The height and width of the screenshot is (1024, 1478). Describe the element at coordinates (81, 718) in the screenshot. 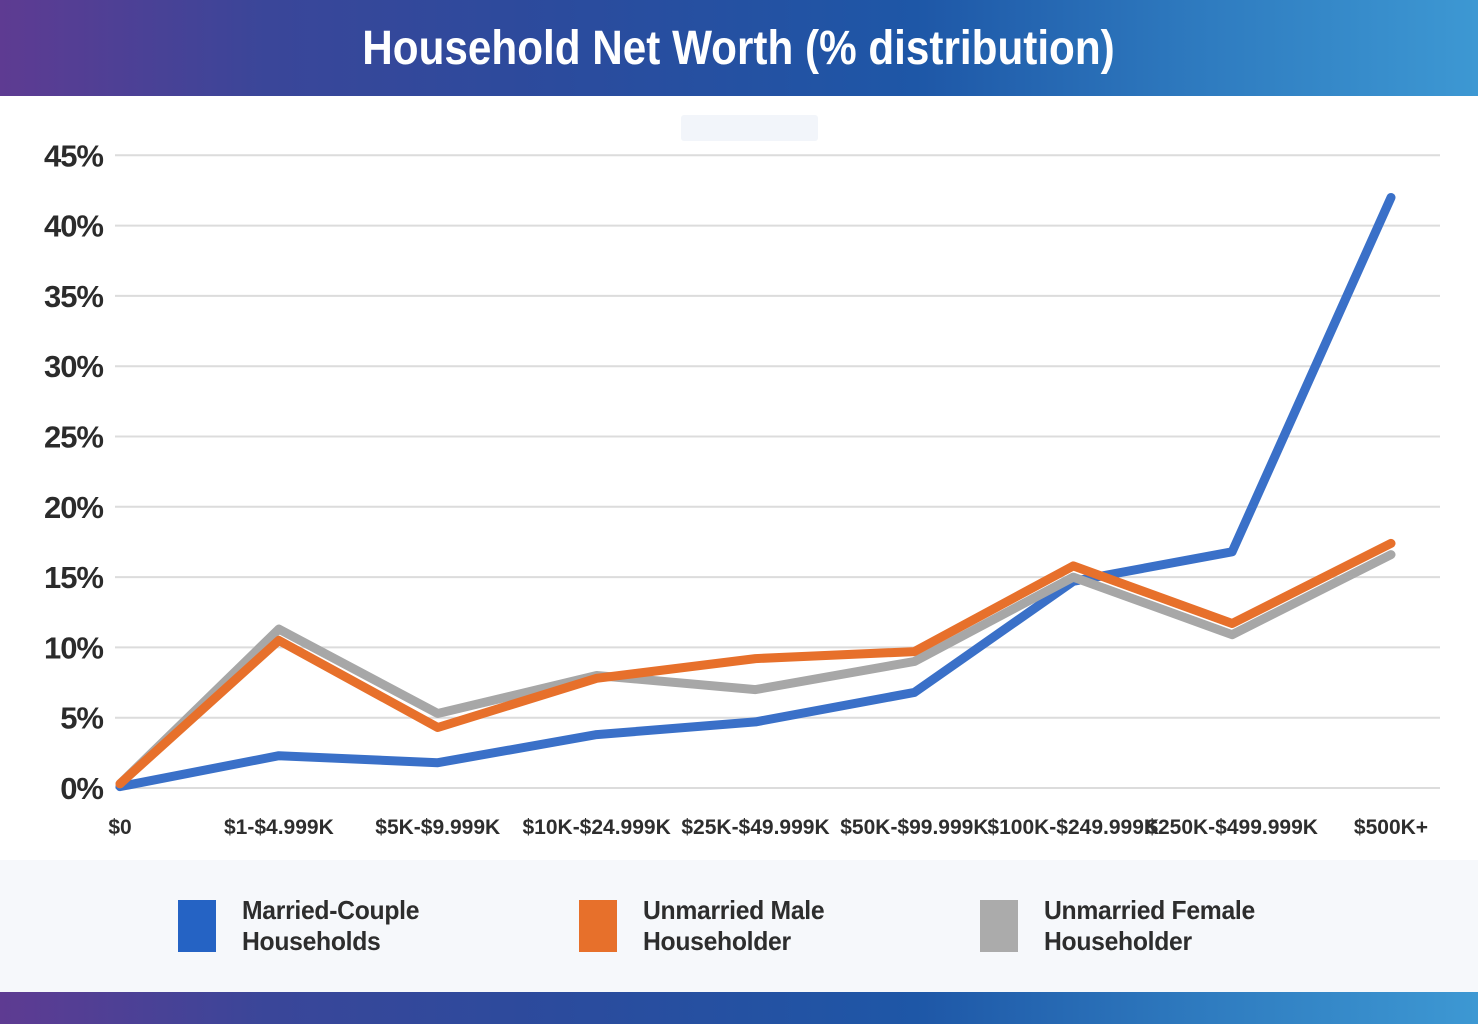

I see `y-tick-label: 5%` at that location.